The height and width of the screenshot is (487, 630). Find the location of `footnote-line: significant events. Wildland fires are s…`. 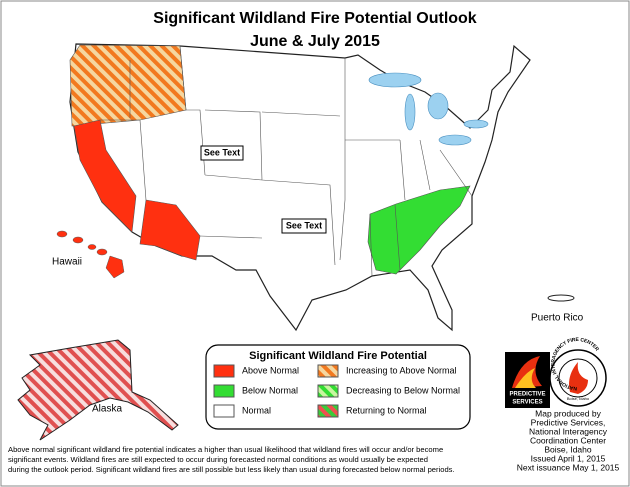

footnote-line: significant events. Wildland fires are s… is located at coordinates (218, 459).